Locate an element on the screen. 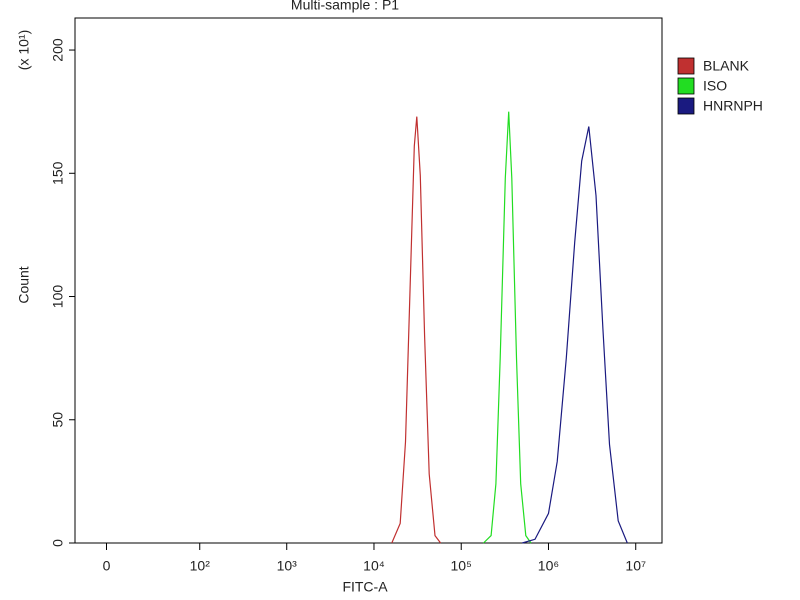  x-axis-label: FITC-A is located at coordinates (365, 587).